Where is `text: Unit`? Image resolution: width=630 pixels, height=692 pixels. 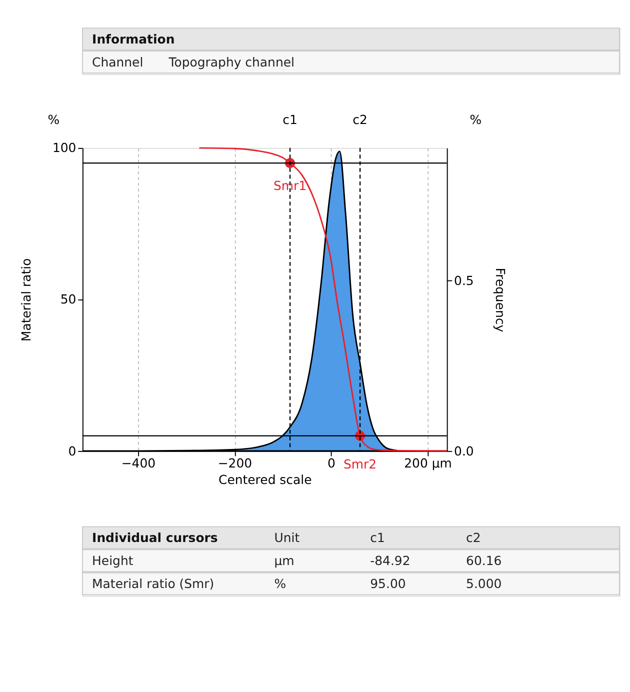
text: Unit is located at coordinates (287, 538).